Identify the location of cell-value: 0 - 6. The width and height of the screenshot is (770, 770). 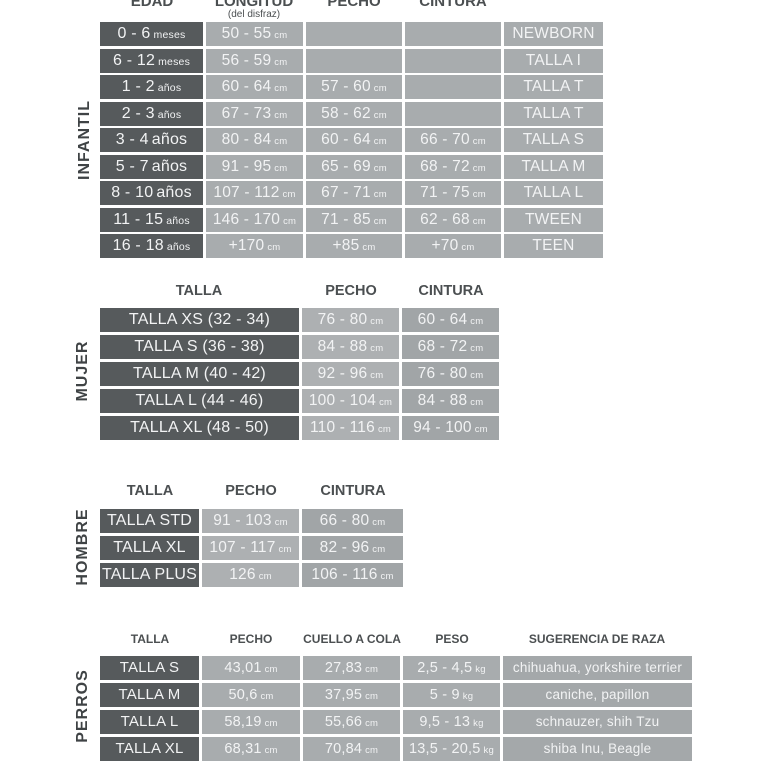
(134, 33).